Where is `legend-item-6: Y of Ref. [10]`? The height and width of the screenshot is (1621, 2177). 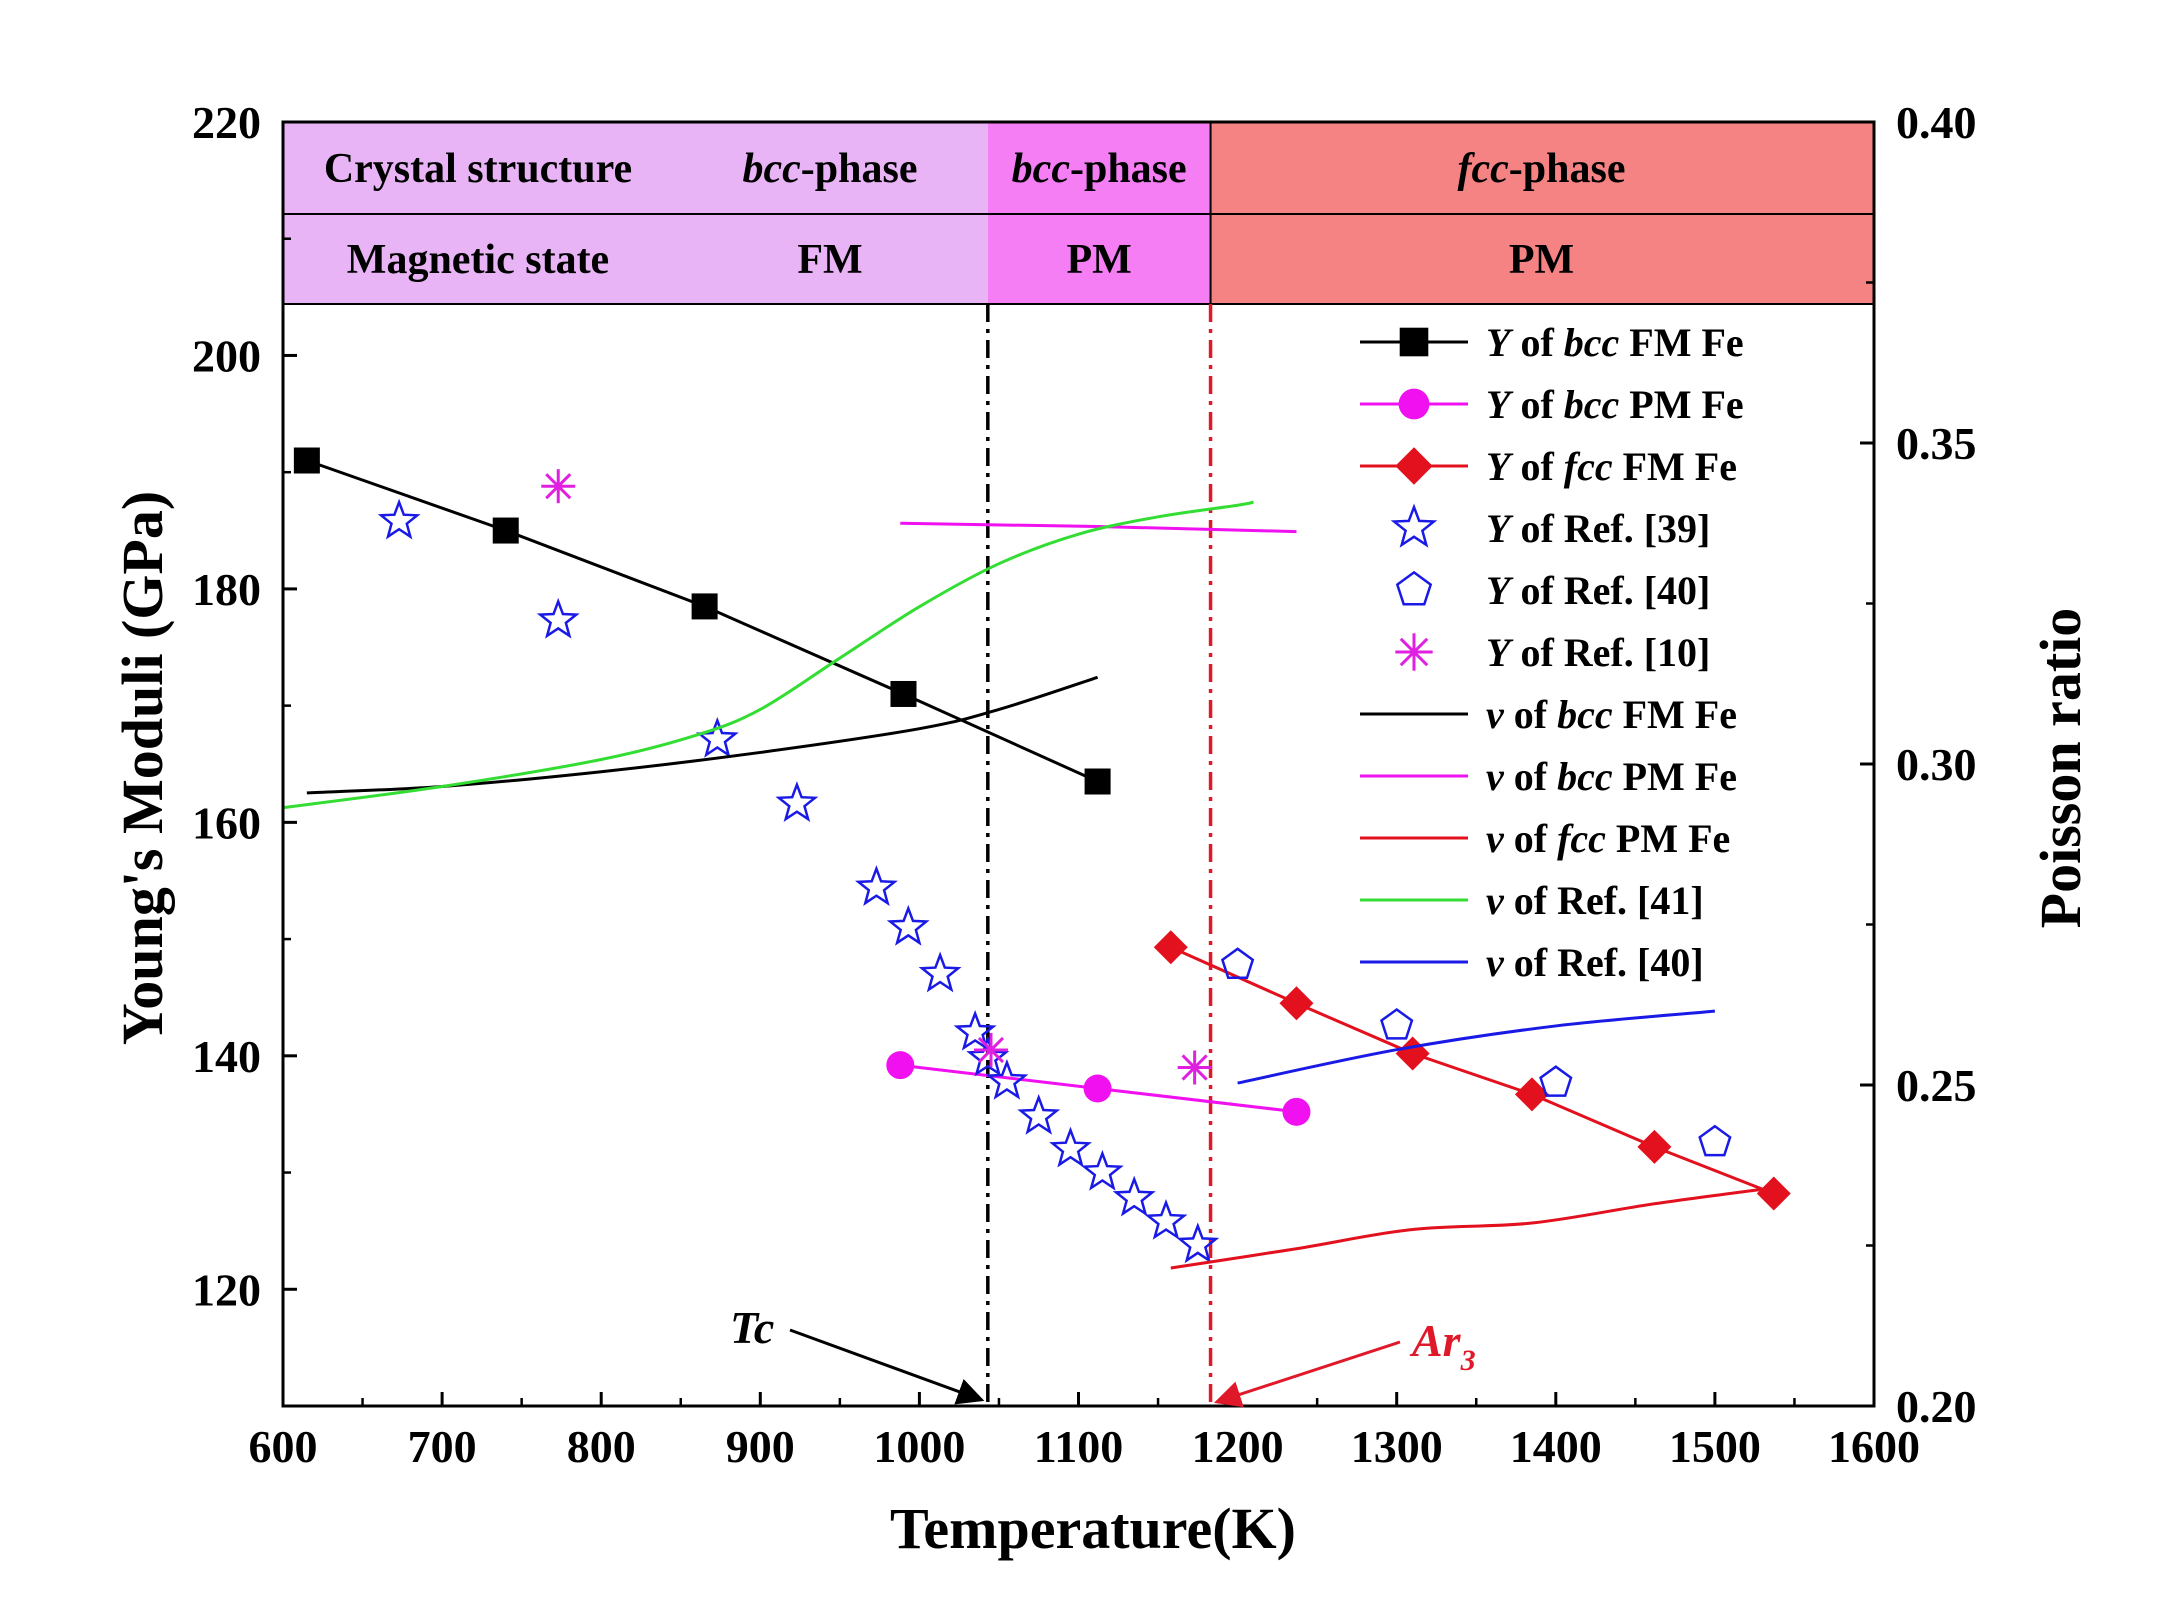 legend-item-6: Y of Ref. [10] is located at coordinates (1552, 652).